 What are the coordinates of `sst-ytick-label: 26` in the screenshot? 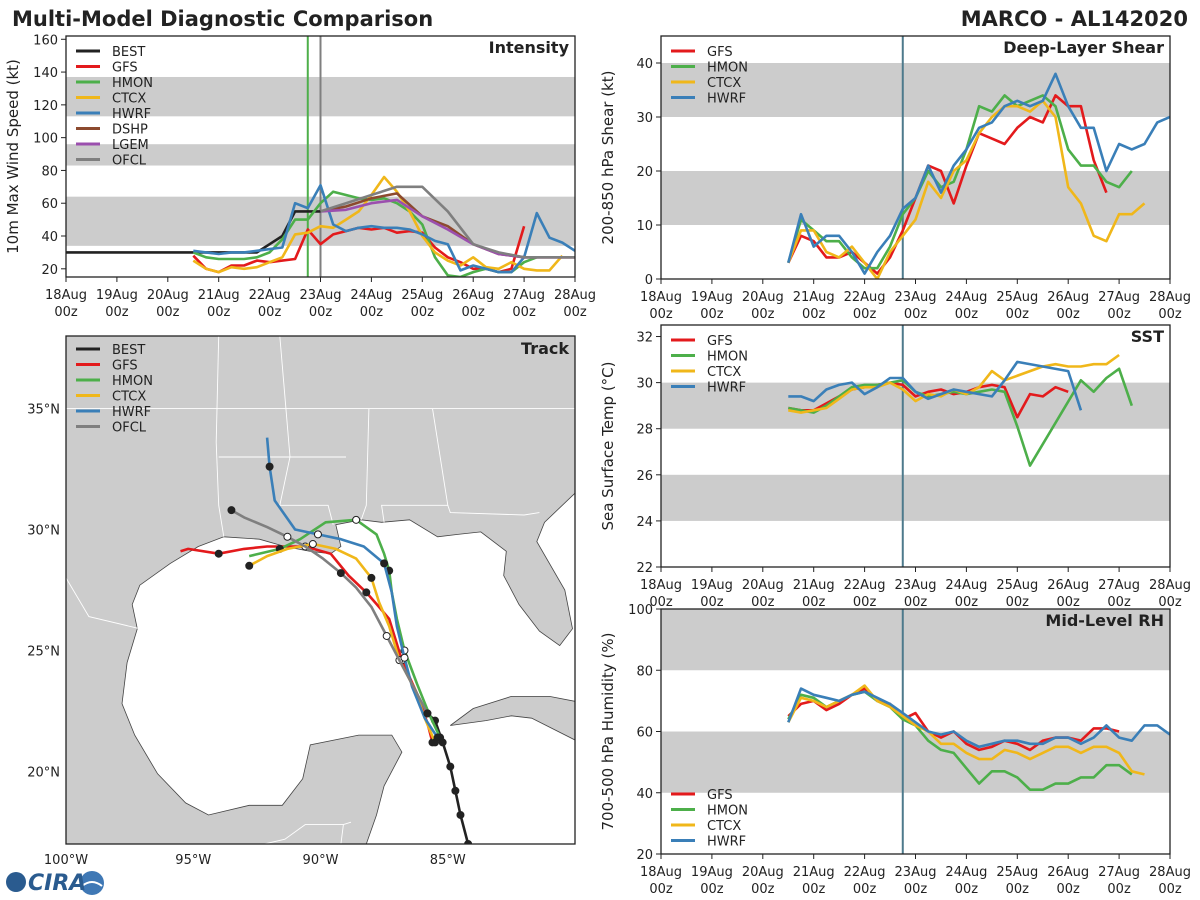 It's located at (644, 476).